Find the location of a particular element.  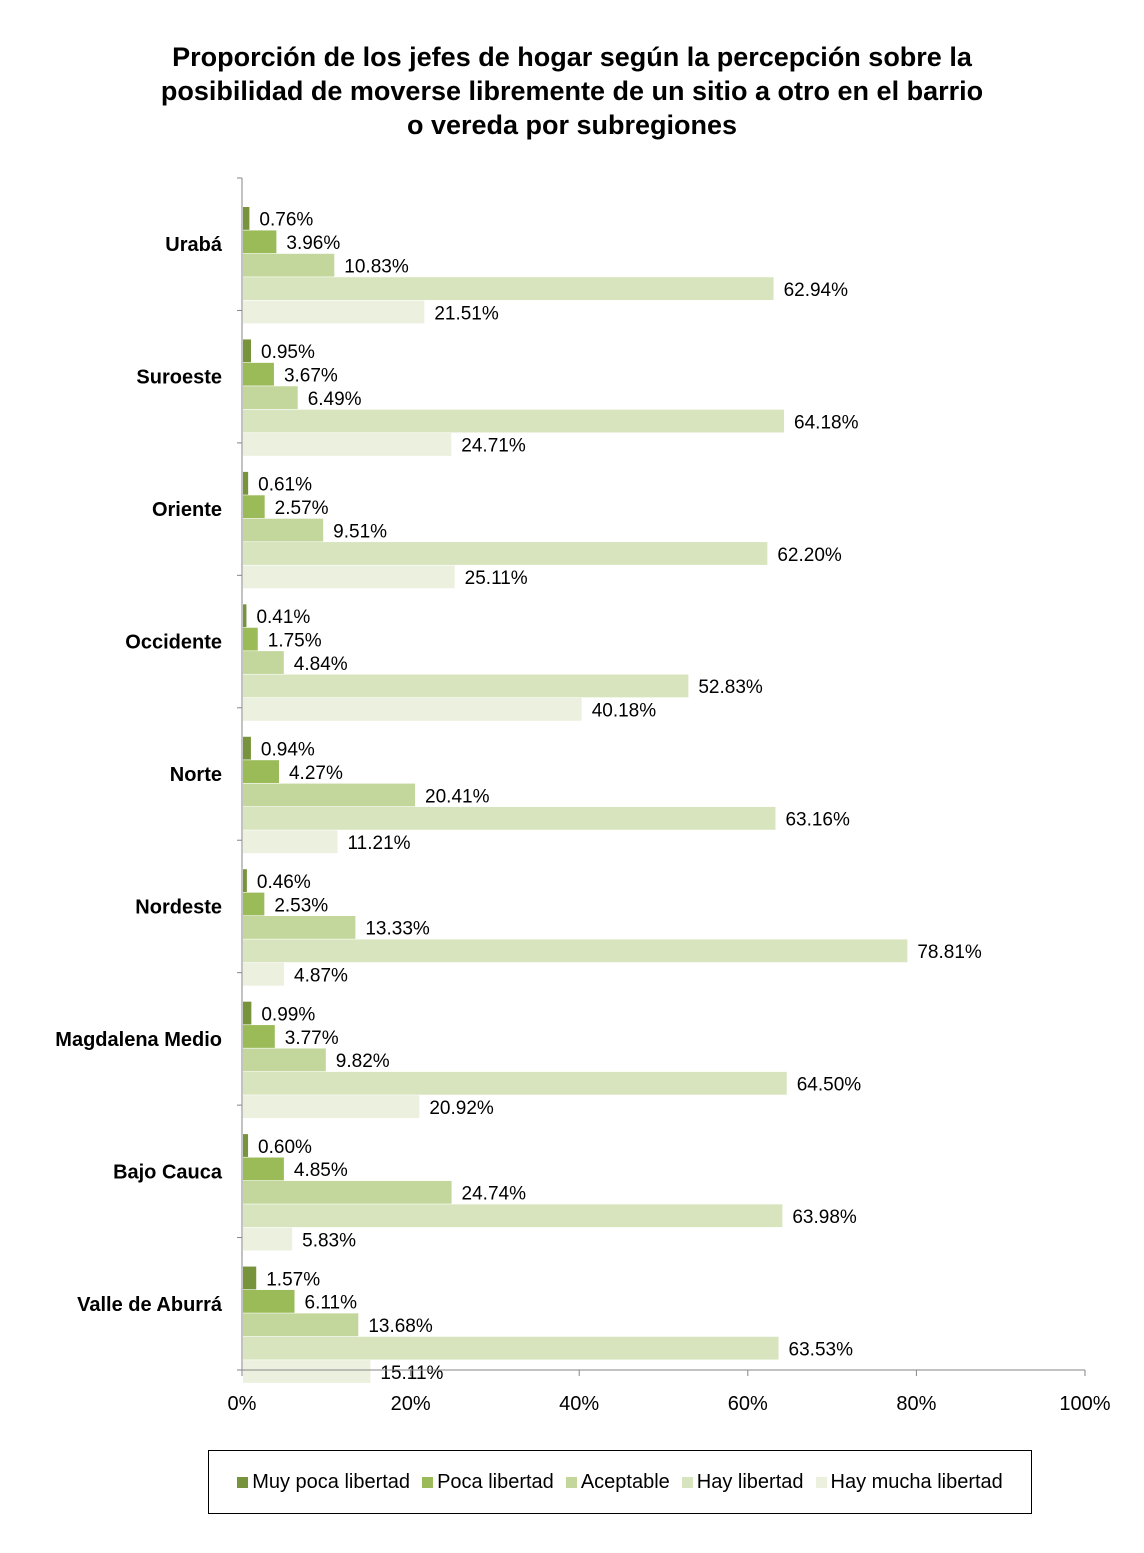

category-label: Magdalena Medio is located at coordinates (138, 1040).